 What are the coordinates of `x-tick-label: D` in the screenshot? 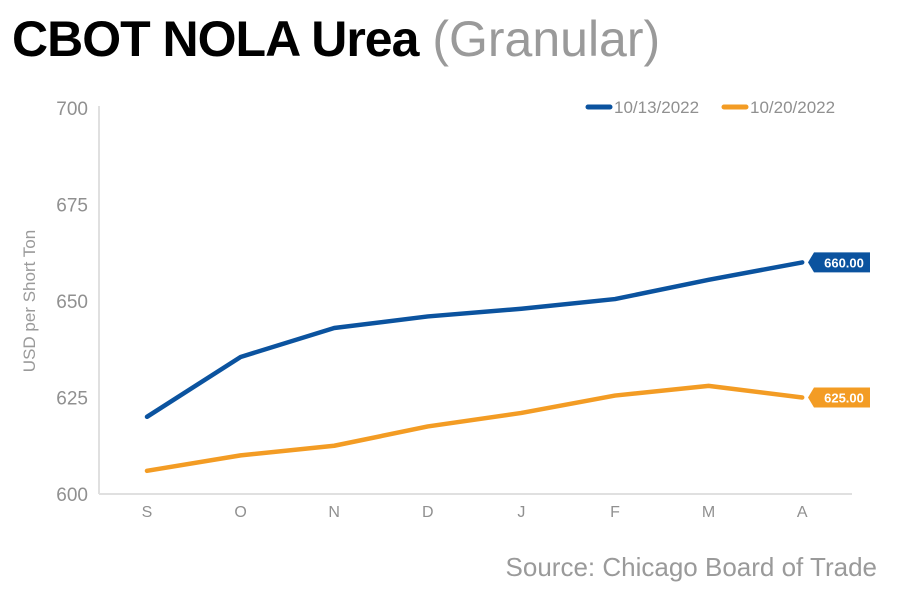 It's located at (428, 512).